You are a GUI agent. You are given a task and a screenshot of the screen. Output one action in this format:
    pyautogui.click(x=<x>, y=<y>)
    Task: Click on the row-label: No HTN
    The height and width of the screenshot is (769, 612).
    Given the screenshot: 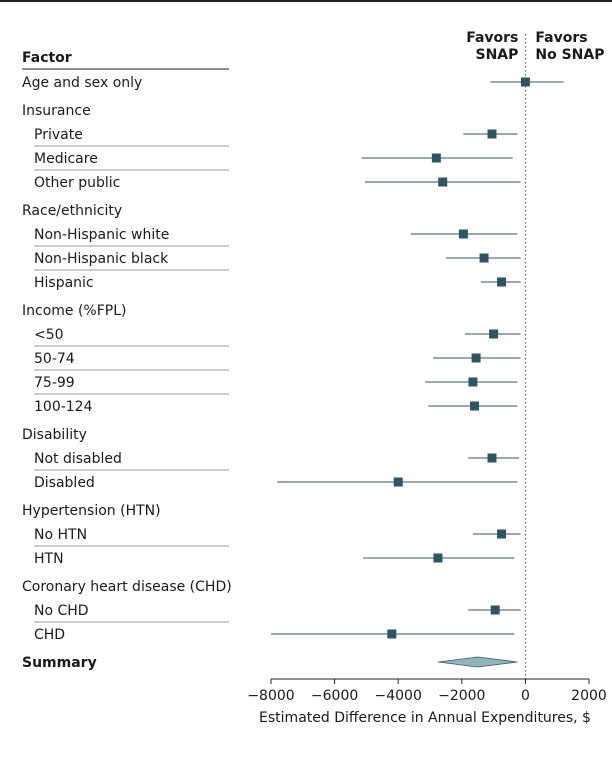 What is the action you would take?
    pyautogui.click(x=60, y=535)
    